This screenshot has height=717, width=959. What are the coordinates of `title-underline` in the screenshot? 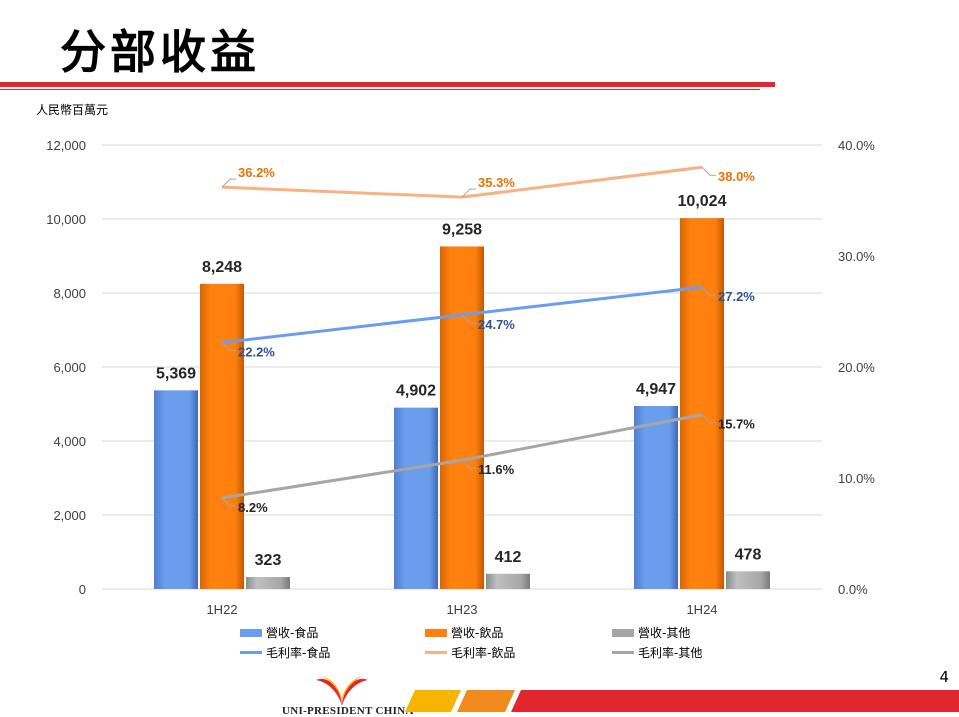 It's located at (387, 84).